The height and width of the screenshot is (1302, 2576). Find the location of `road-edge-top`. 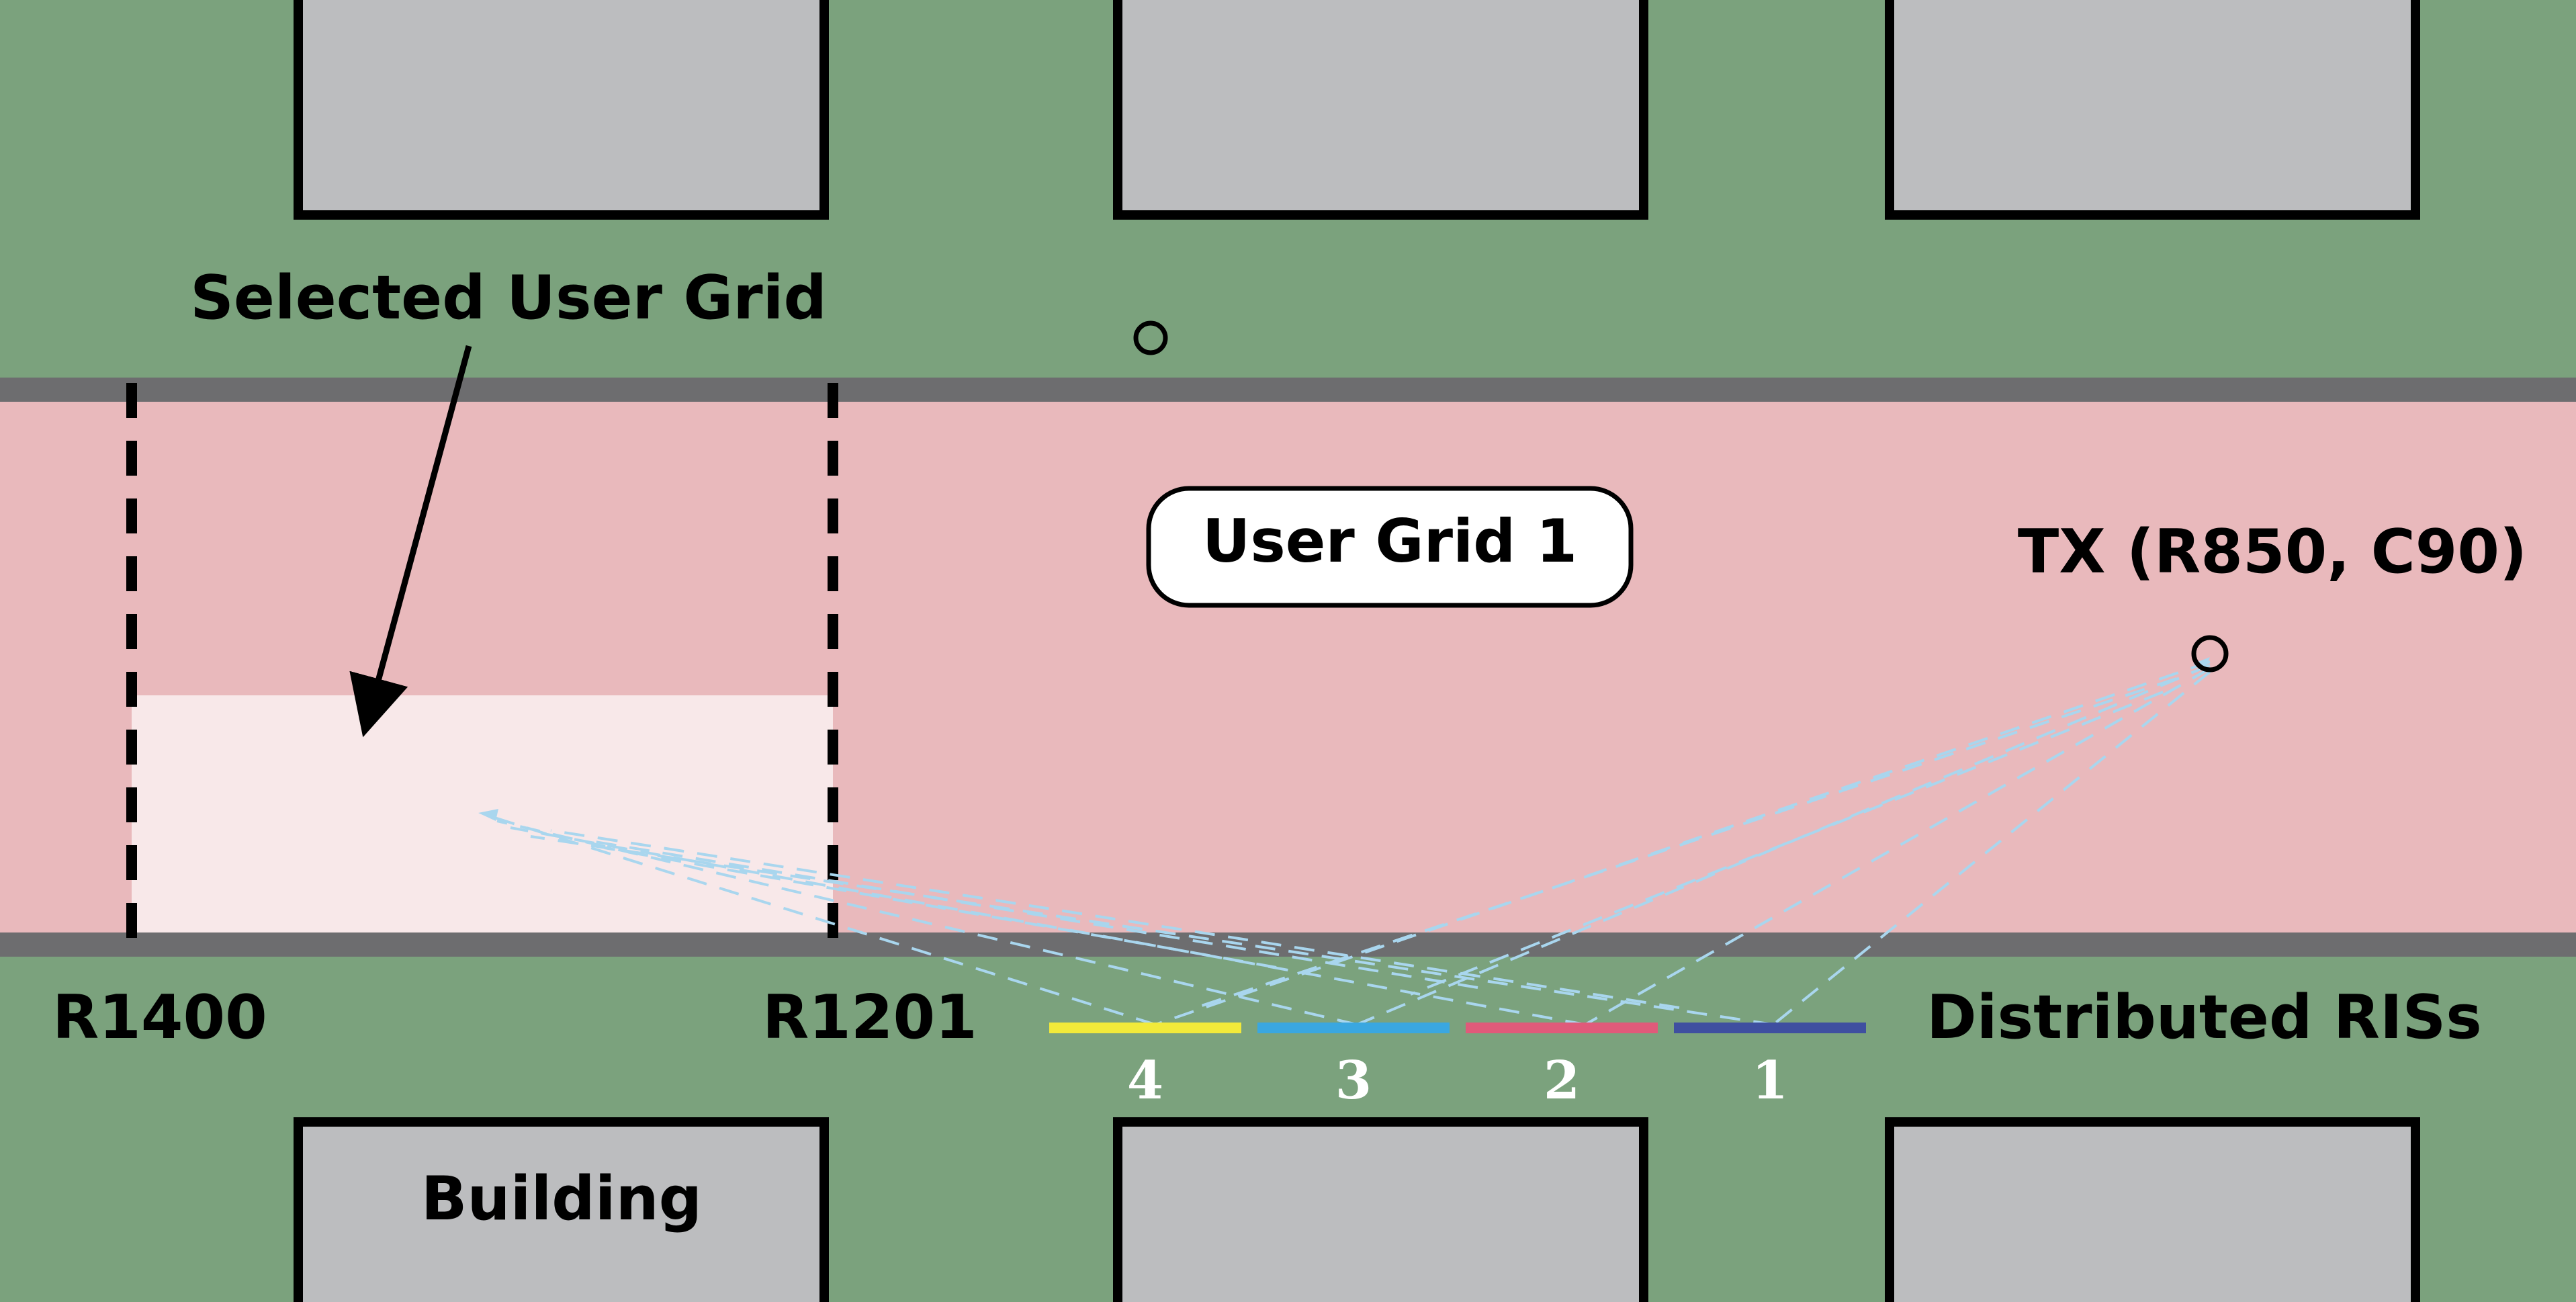

road-edge-top is located at coordinates (1288, 390).